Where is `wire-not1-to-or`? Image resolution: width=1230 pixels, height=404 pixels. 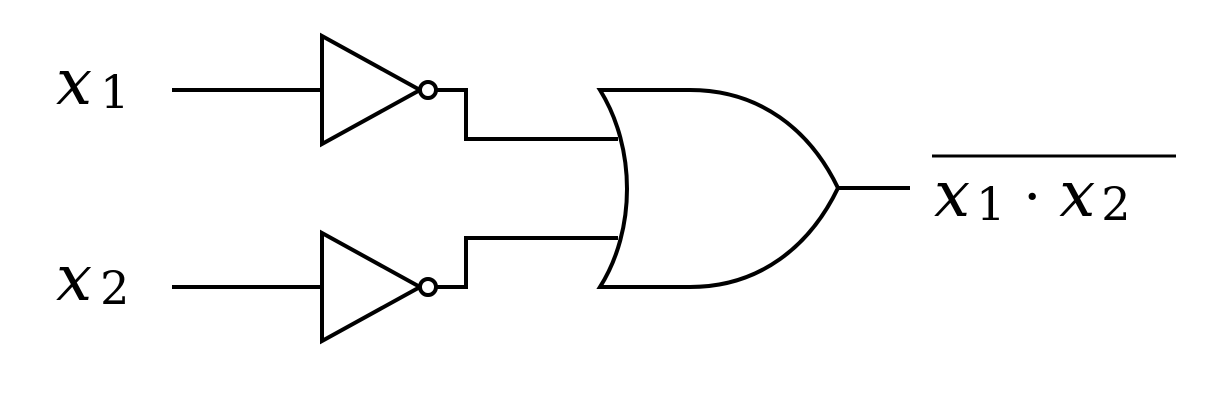 wire-not1-to-or is located at coordinates (527, 114).